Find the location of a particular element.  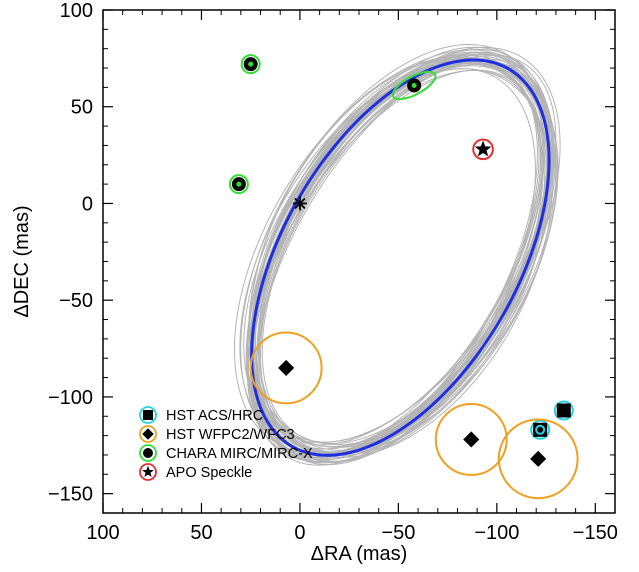

legend-marker-circle is located at coordinates (148, 453).